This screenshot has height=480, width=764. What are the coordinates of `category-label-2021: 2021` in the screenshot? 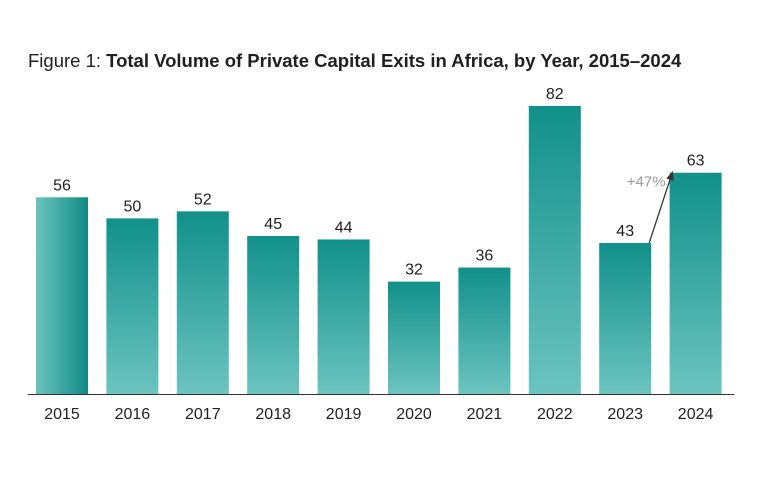 It's located at (485, 414).